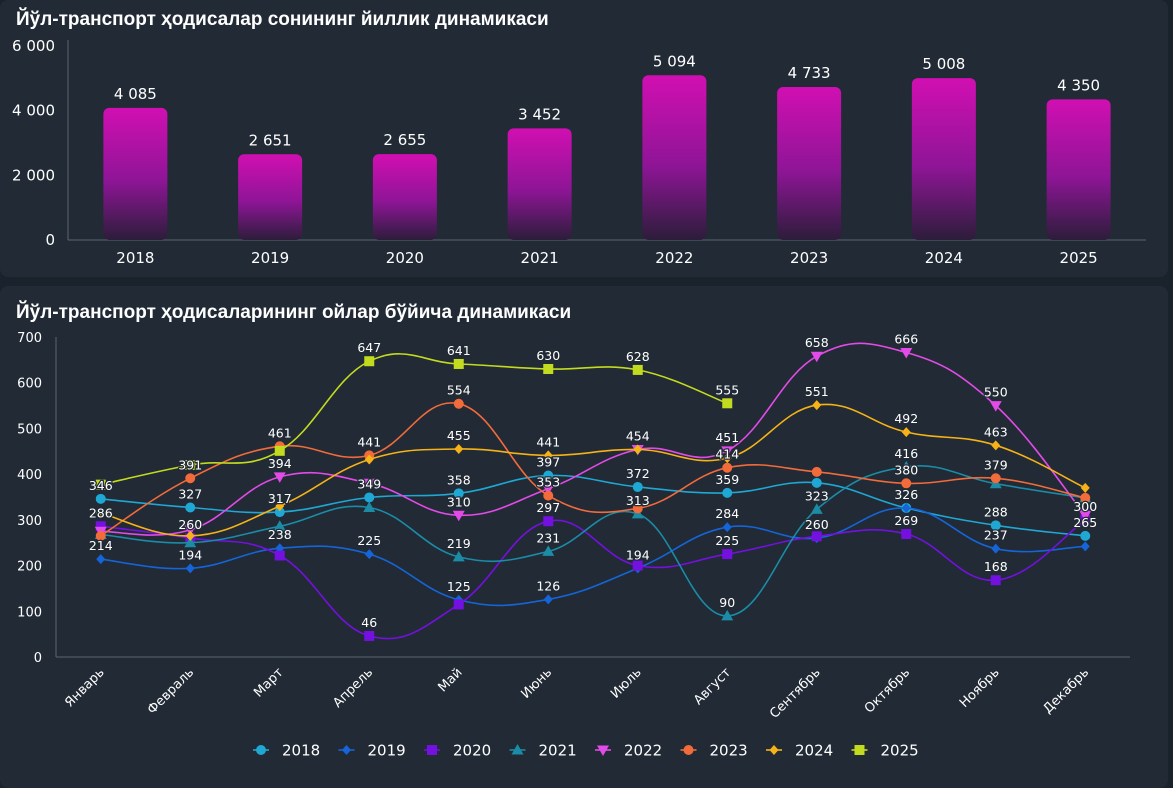 This screenshot has width=1173, height=788. I want to click on legend-marker, so click(346, 750).